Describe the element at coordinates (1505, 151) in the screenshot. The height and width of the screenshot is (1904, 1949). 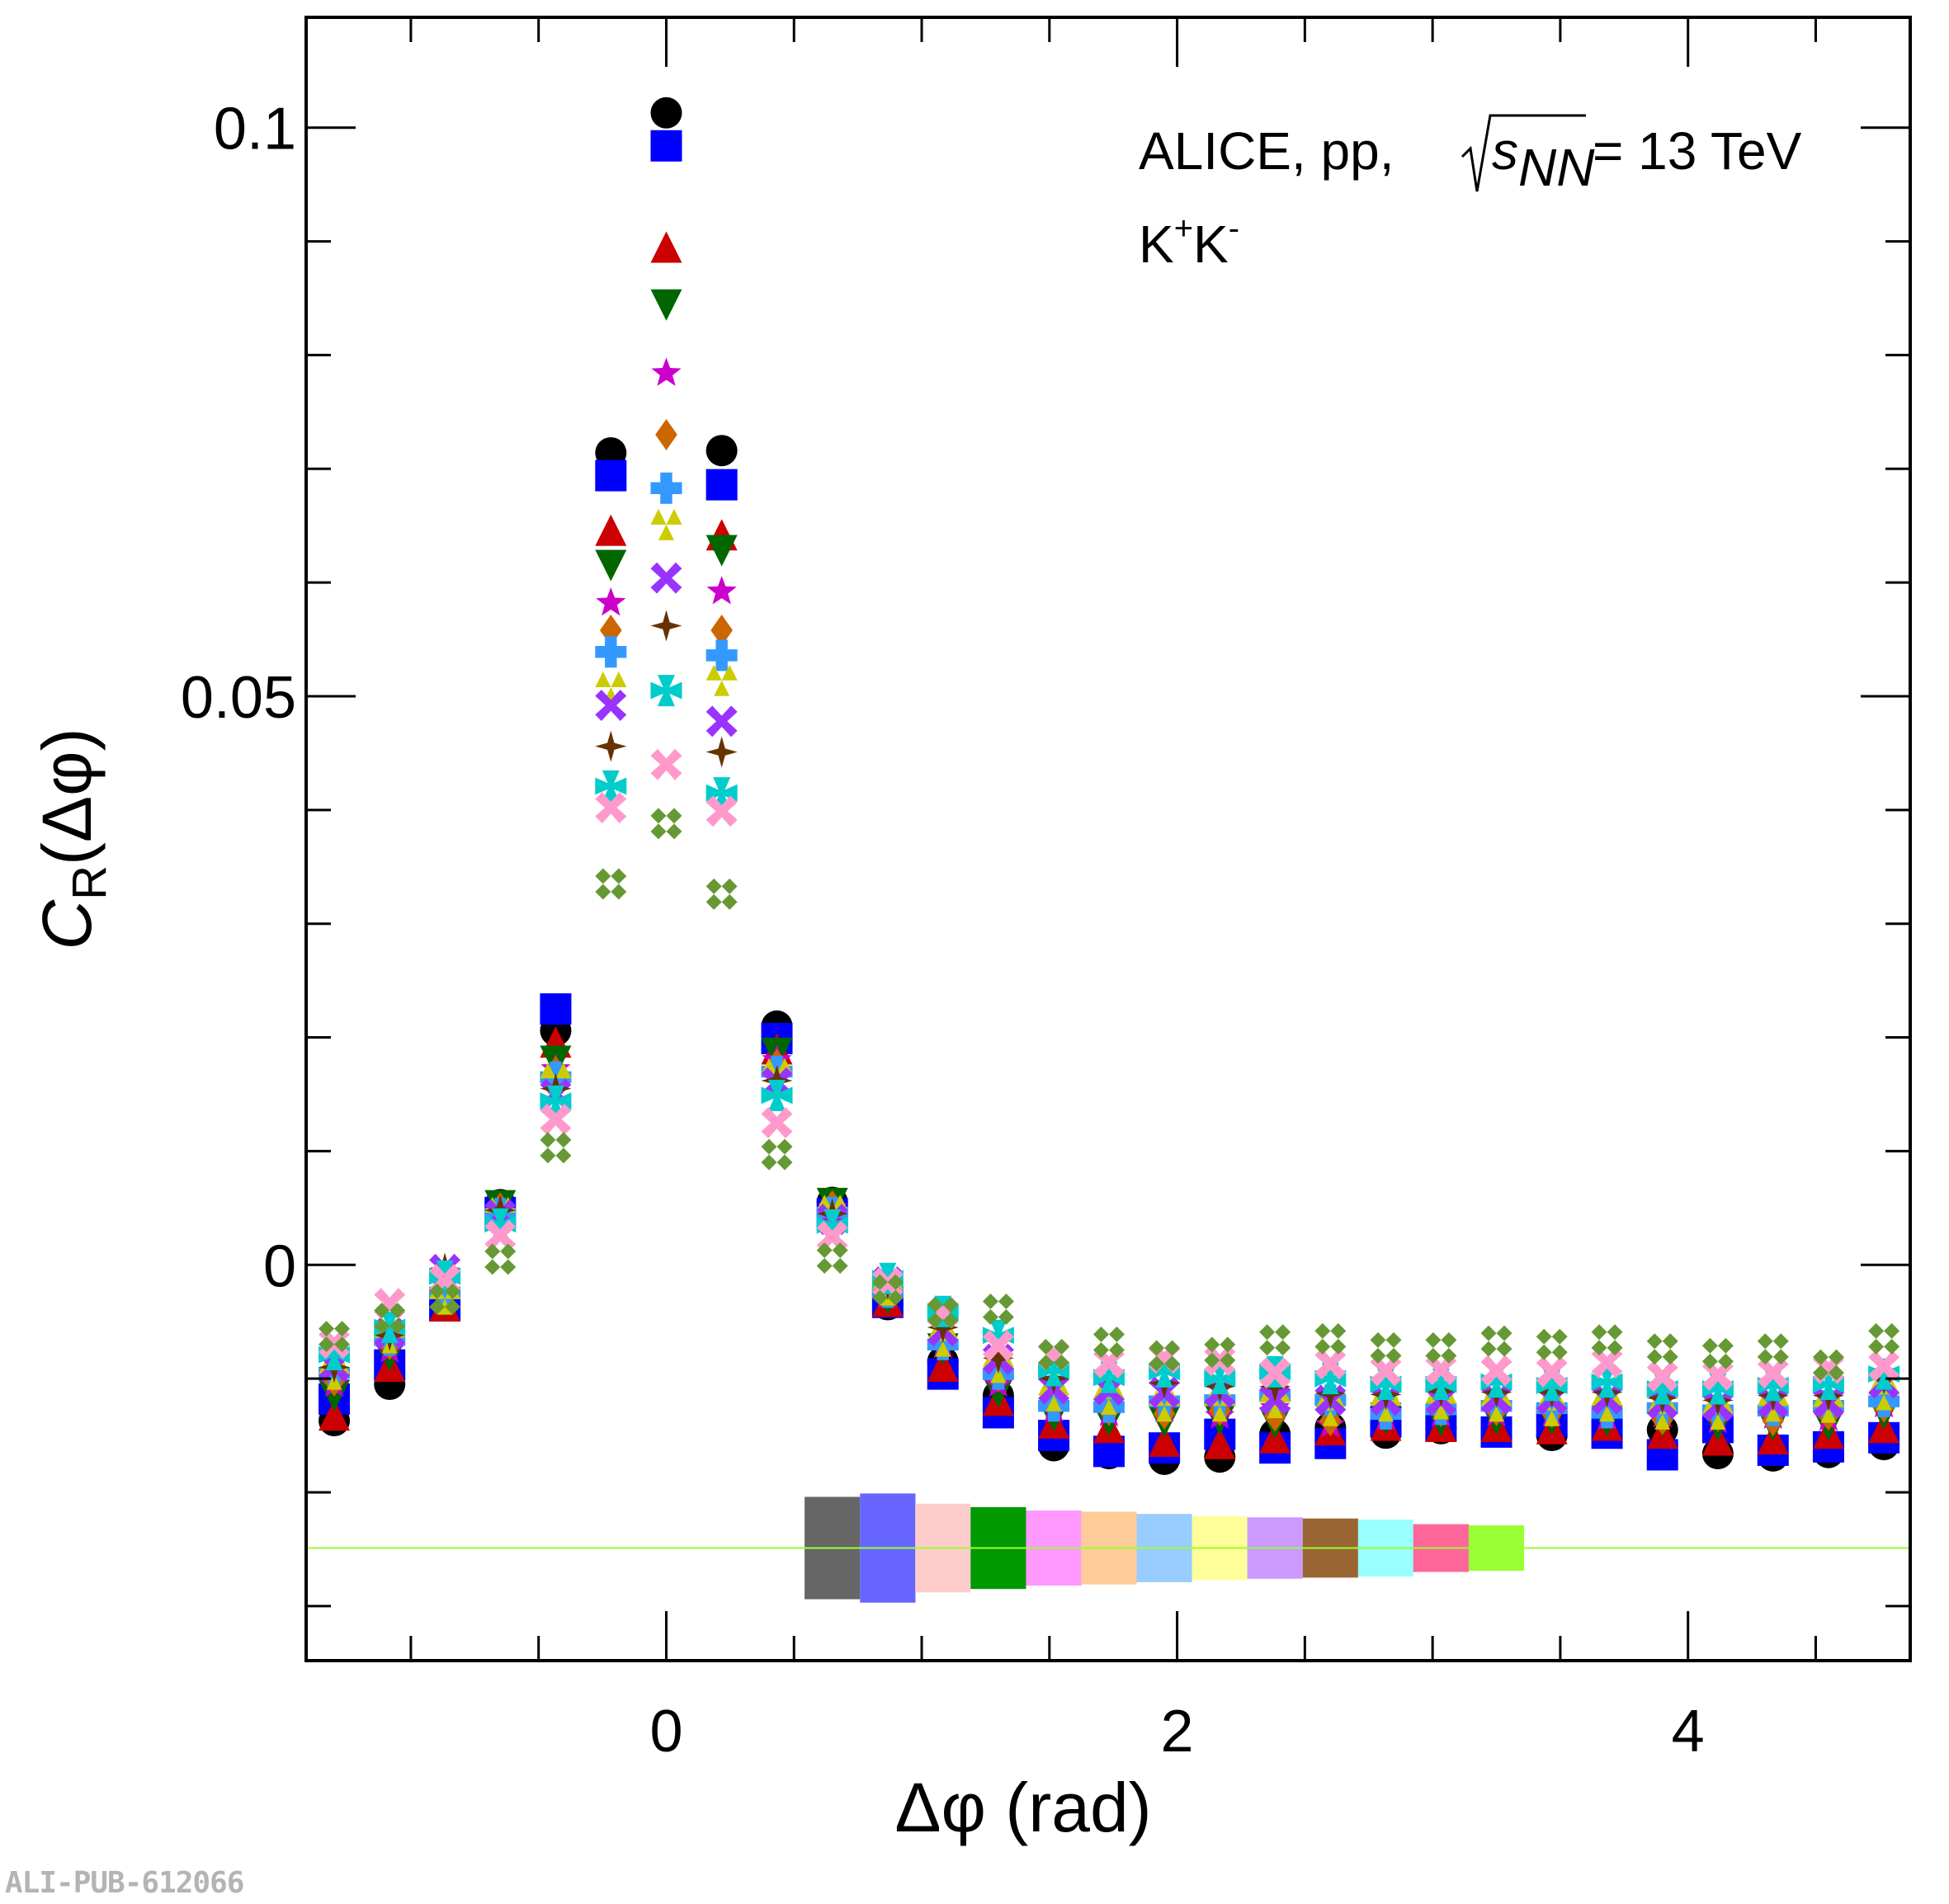
I see `annotation-sqrt-s: s` at that location.